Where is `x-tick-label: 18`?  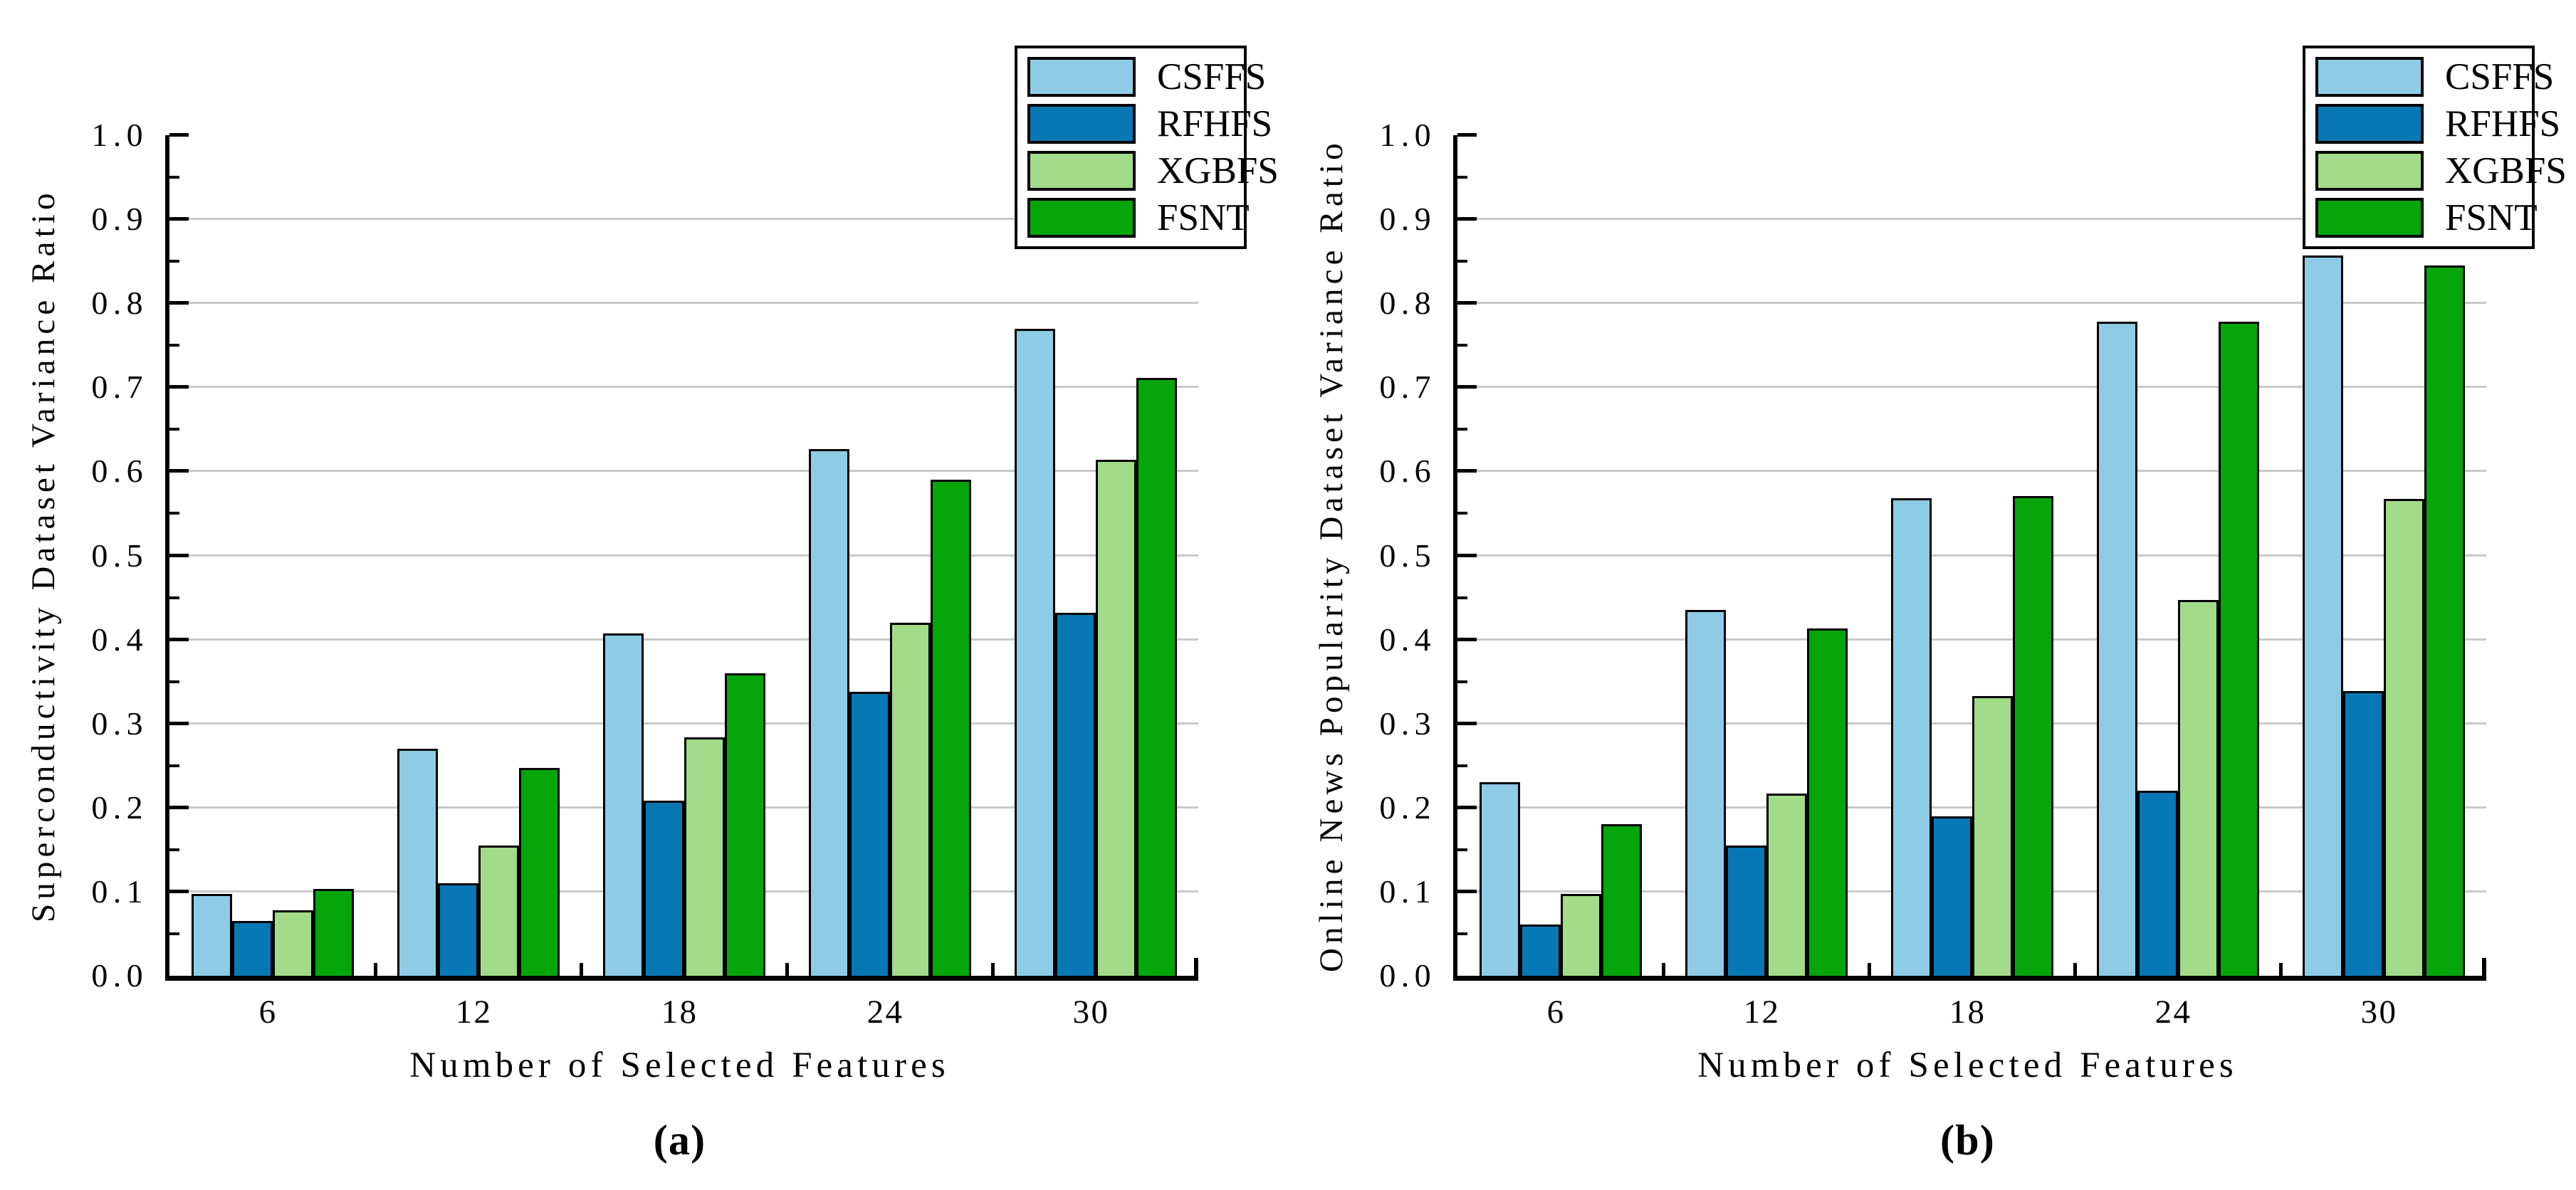
x-tick-label: 18 is located at coordinates (1967, 1012).